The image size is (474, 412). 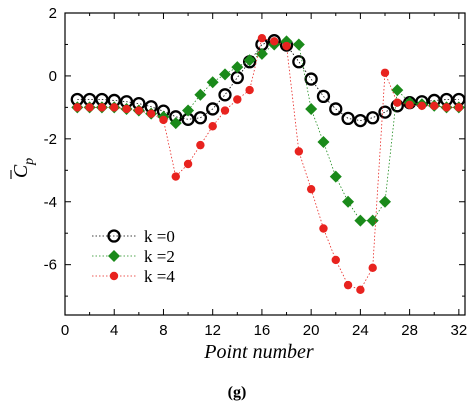 What do you see at coordinates (360, 330) in the screenshot?
I see `x-tick-label: 24` at bounding box center [360, 330].